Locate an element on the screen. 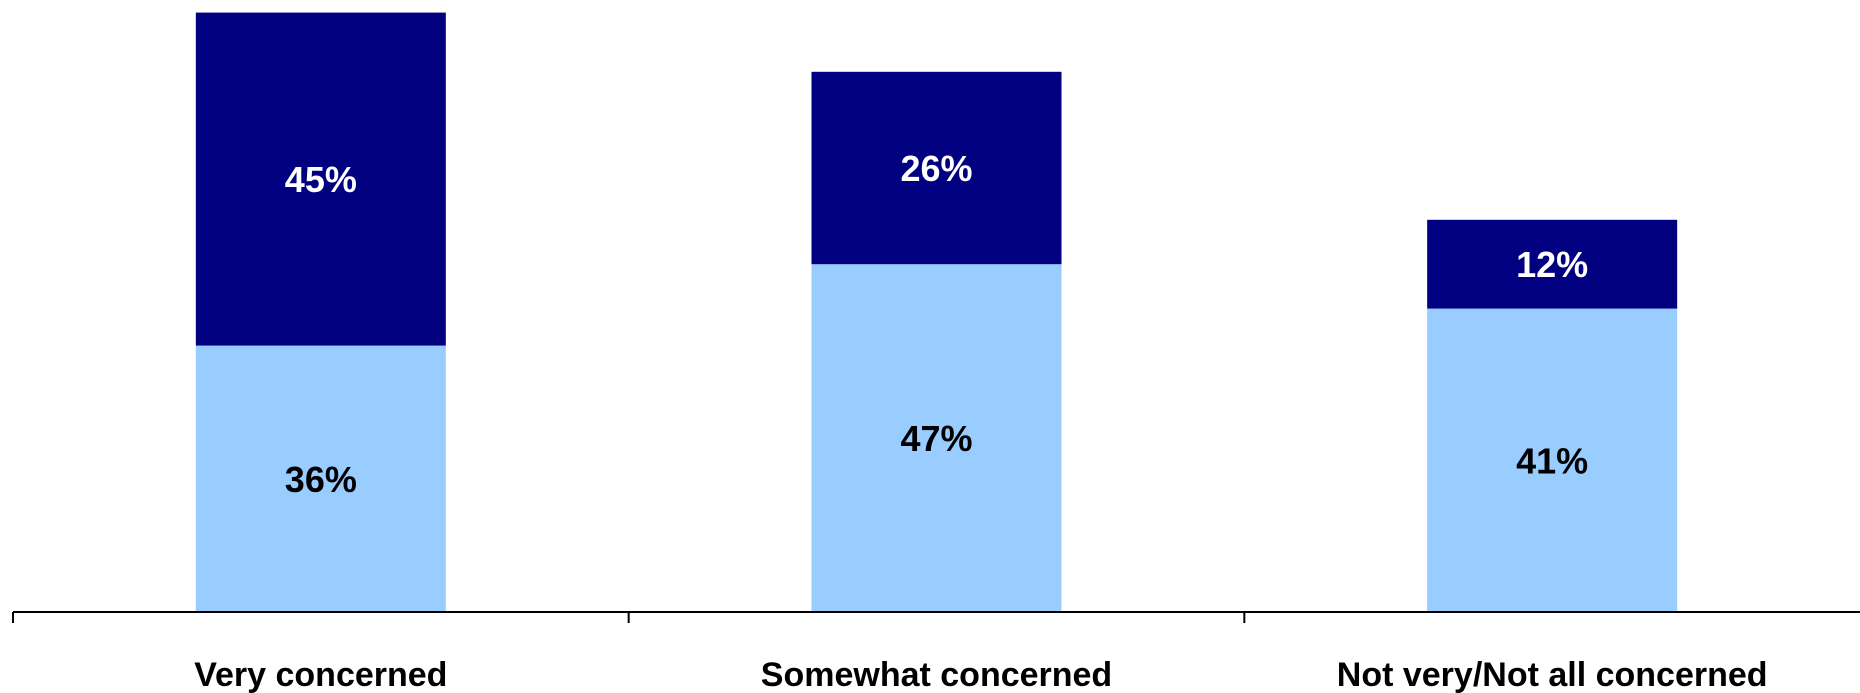 The image size is (1860, 693). data-label-1-2: 12% is located at coordinates (1552, 264).